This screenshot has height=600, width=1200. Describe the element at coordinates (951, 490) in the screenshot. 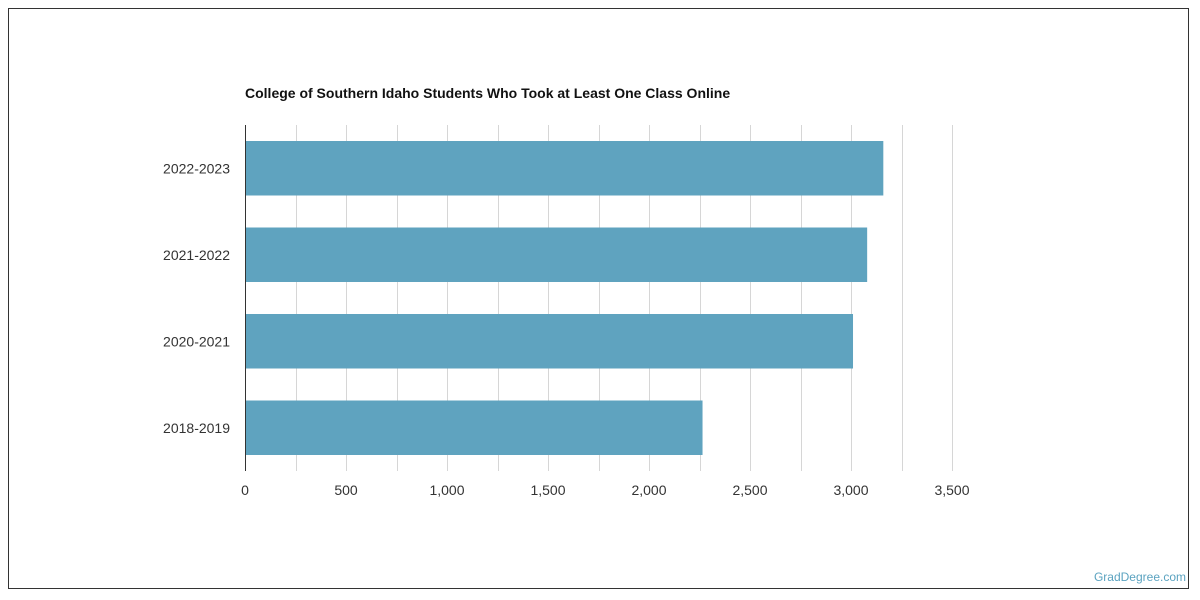

I see `x-tick-label: 3,500` at that location.